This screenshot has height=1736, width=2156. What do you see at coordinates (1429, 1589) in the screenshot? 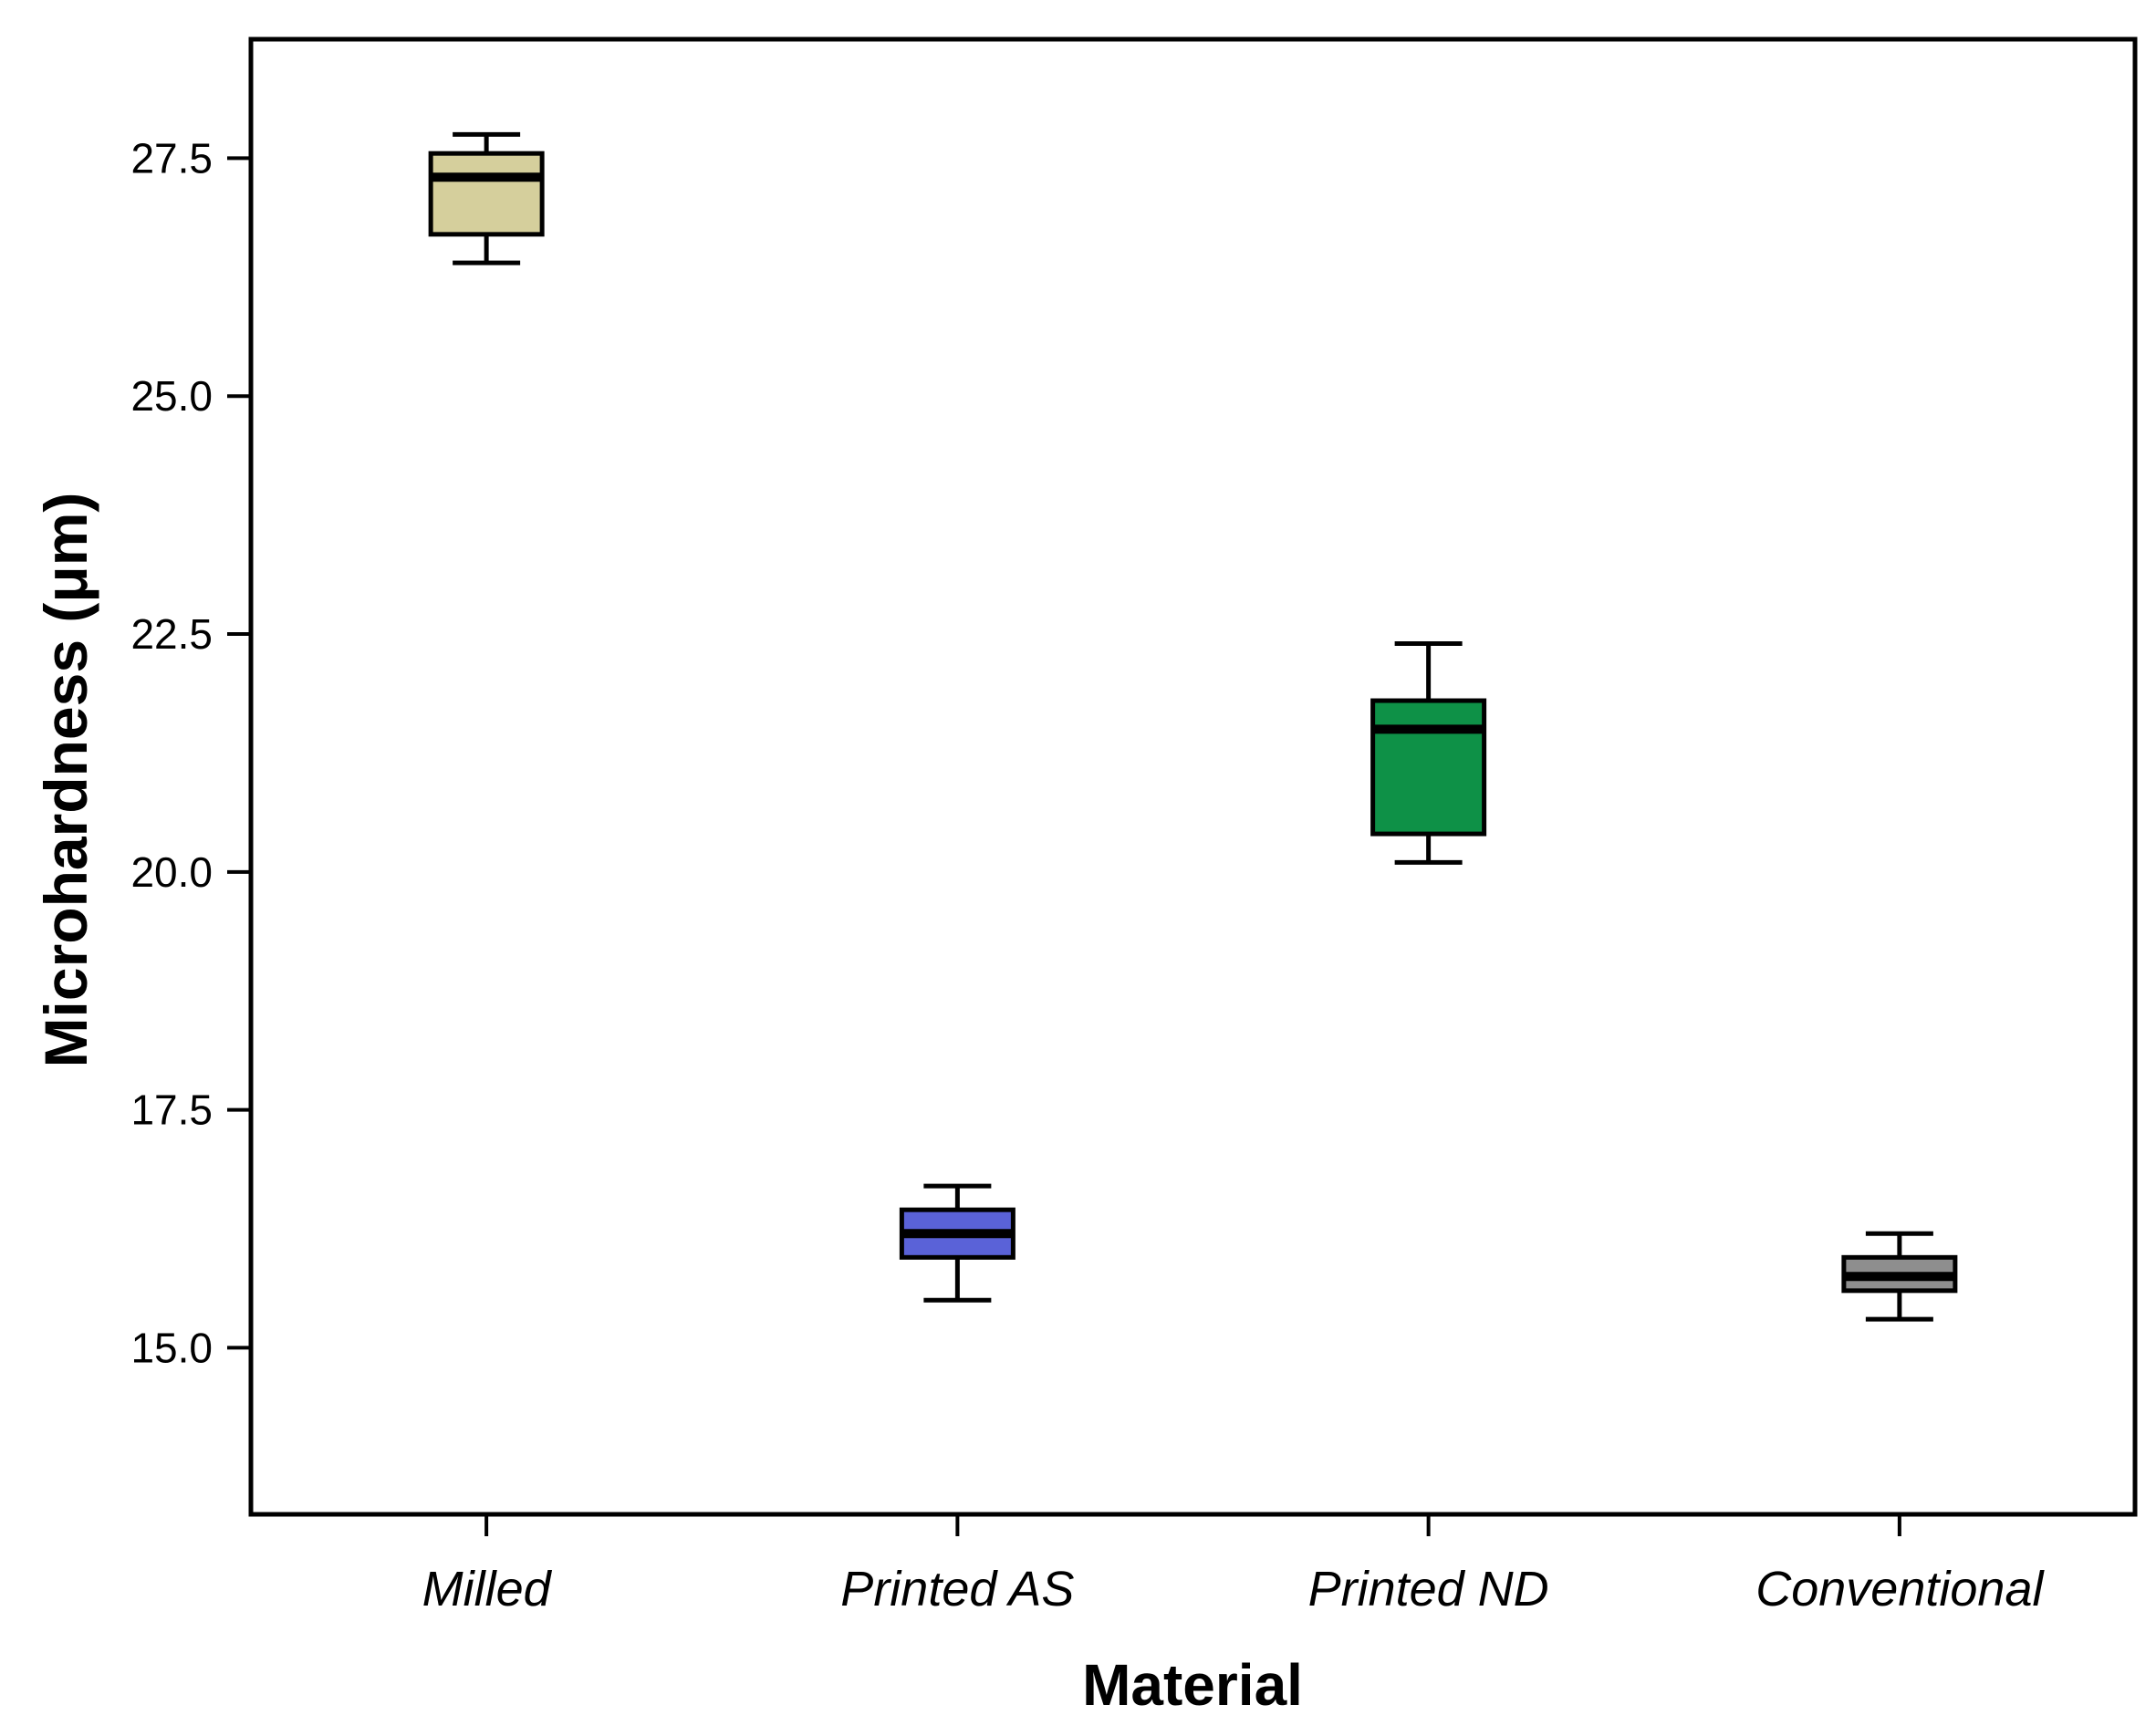
I see `x-category-label: Printed ND` at bounding box center [1429, 1589].